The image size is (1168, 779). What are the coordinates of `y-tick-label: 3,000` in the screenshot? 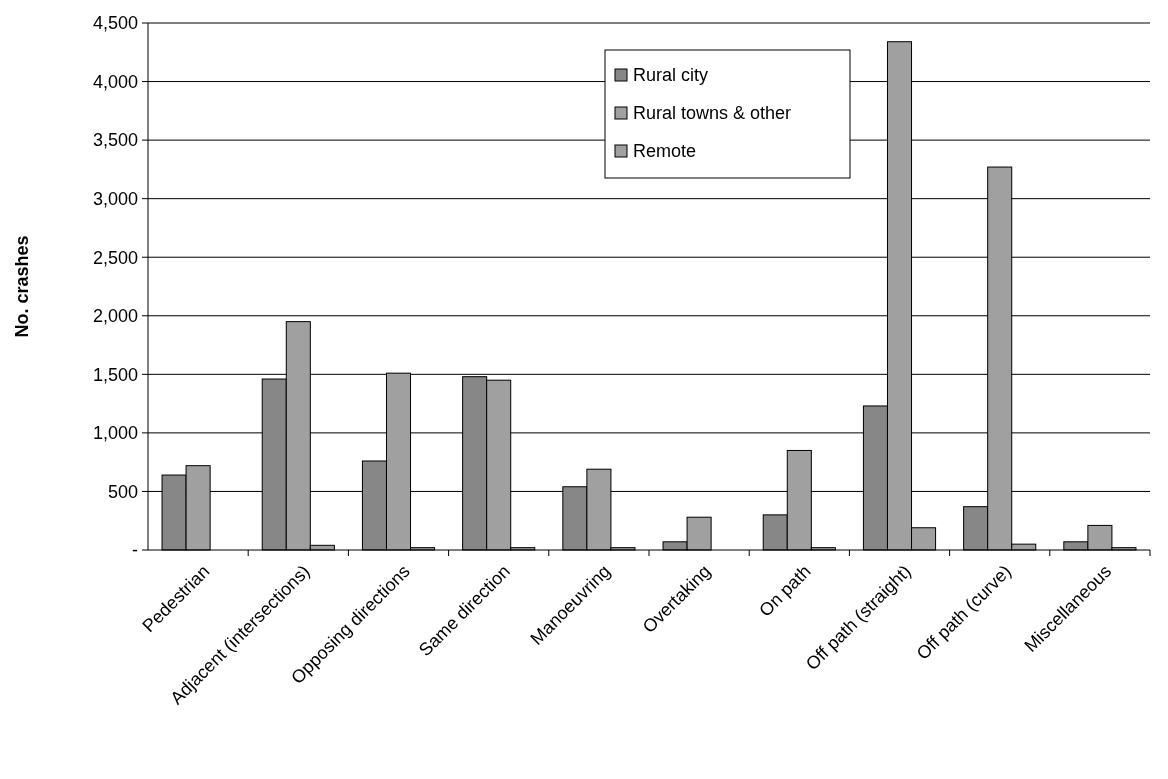 It's located at (115, 198).